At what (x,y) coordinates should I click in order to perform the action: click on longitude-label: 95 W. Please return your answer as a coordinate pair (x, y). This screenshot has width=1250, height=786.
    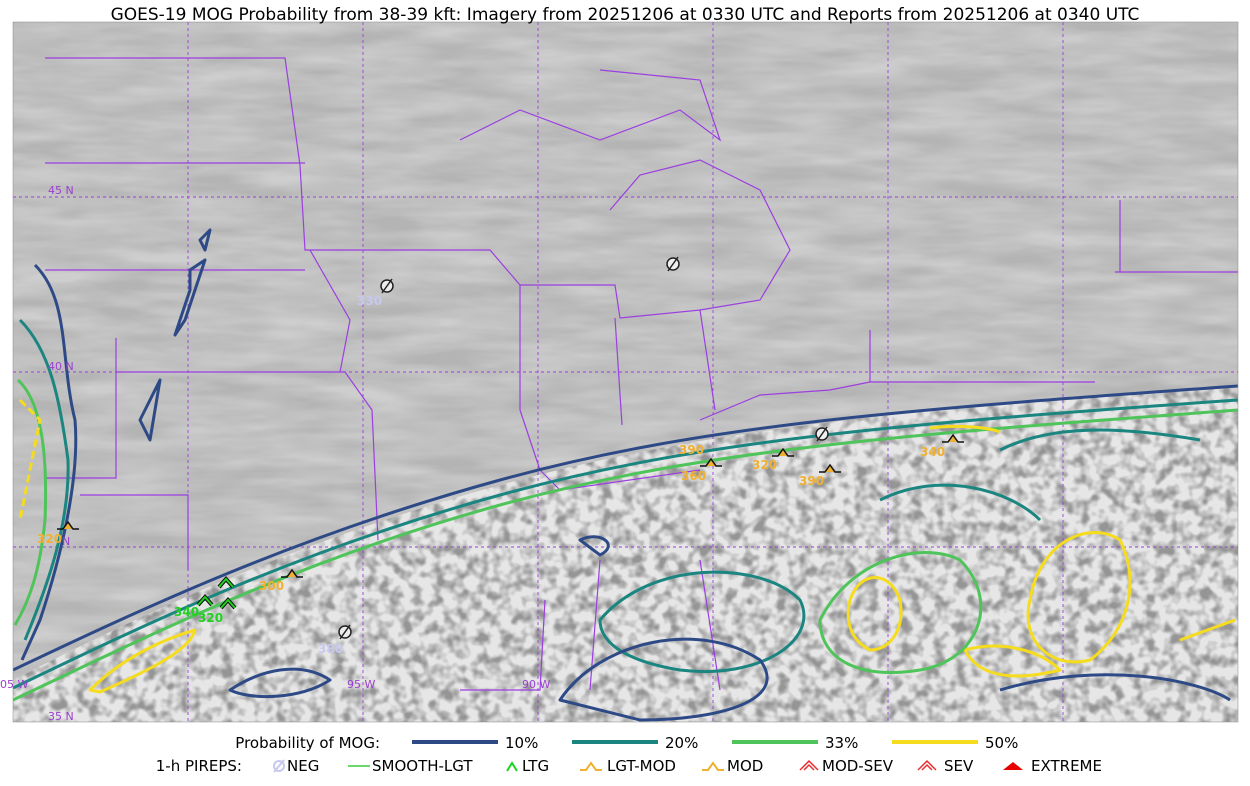
    Looking at the image, I should click on (361, 684).